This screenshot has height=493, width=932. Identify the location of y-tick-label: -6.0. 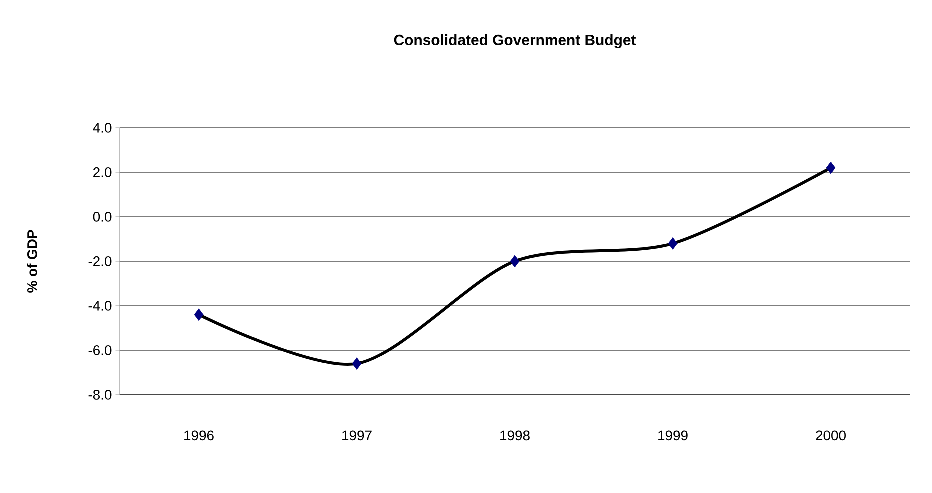
(100, 351).